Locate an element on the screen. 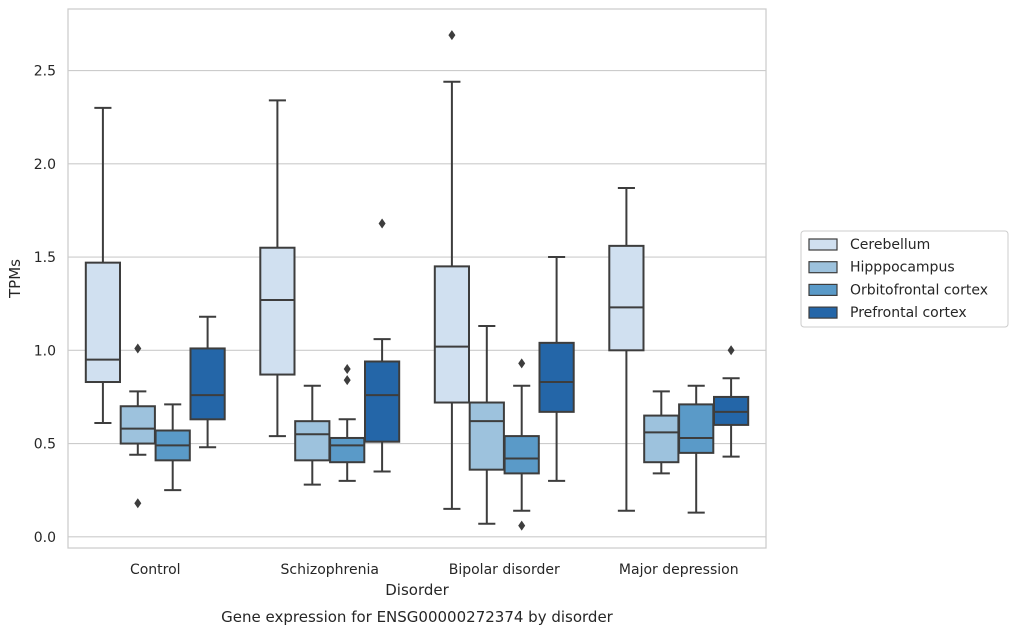 This screenshot has height=634, width=1018. y-axis-ticks: 0.0 0.5 1.0 1.5 2.0 2.5 is located at coordinates (45, 305).